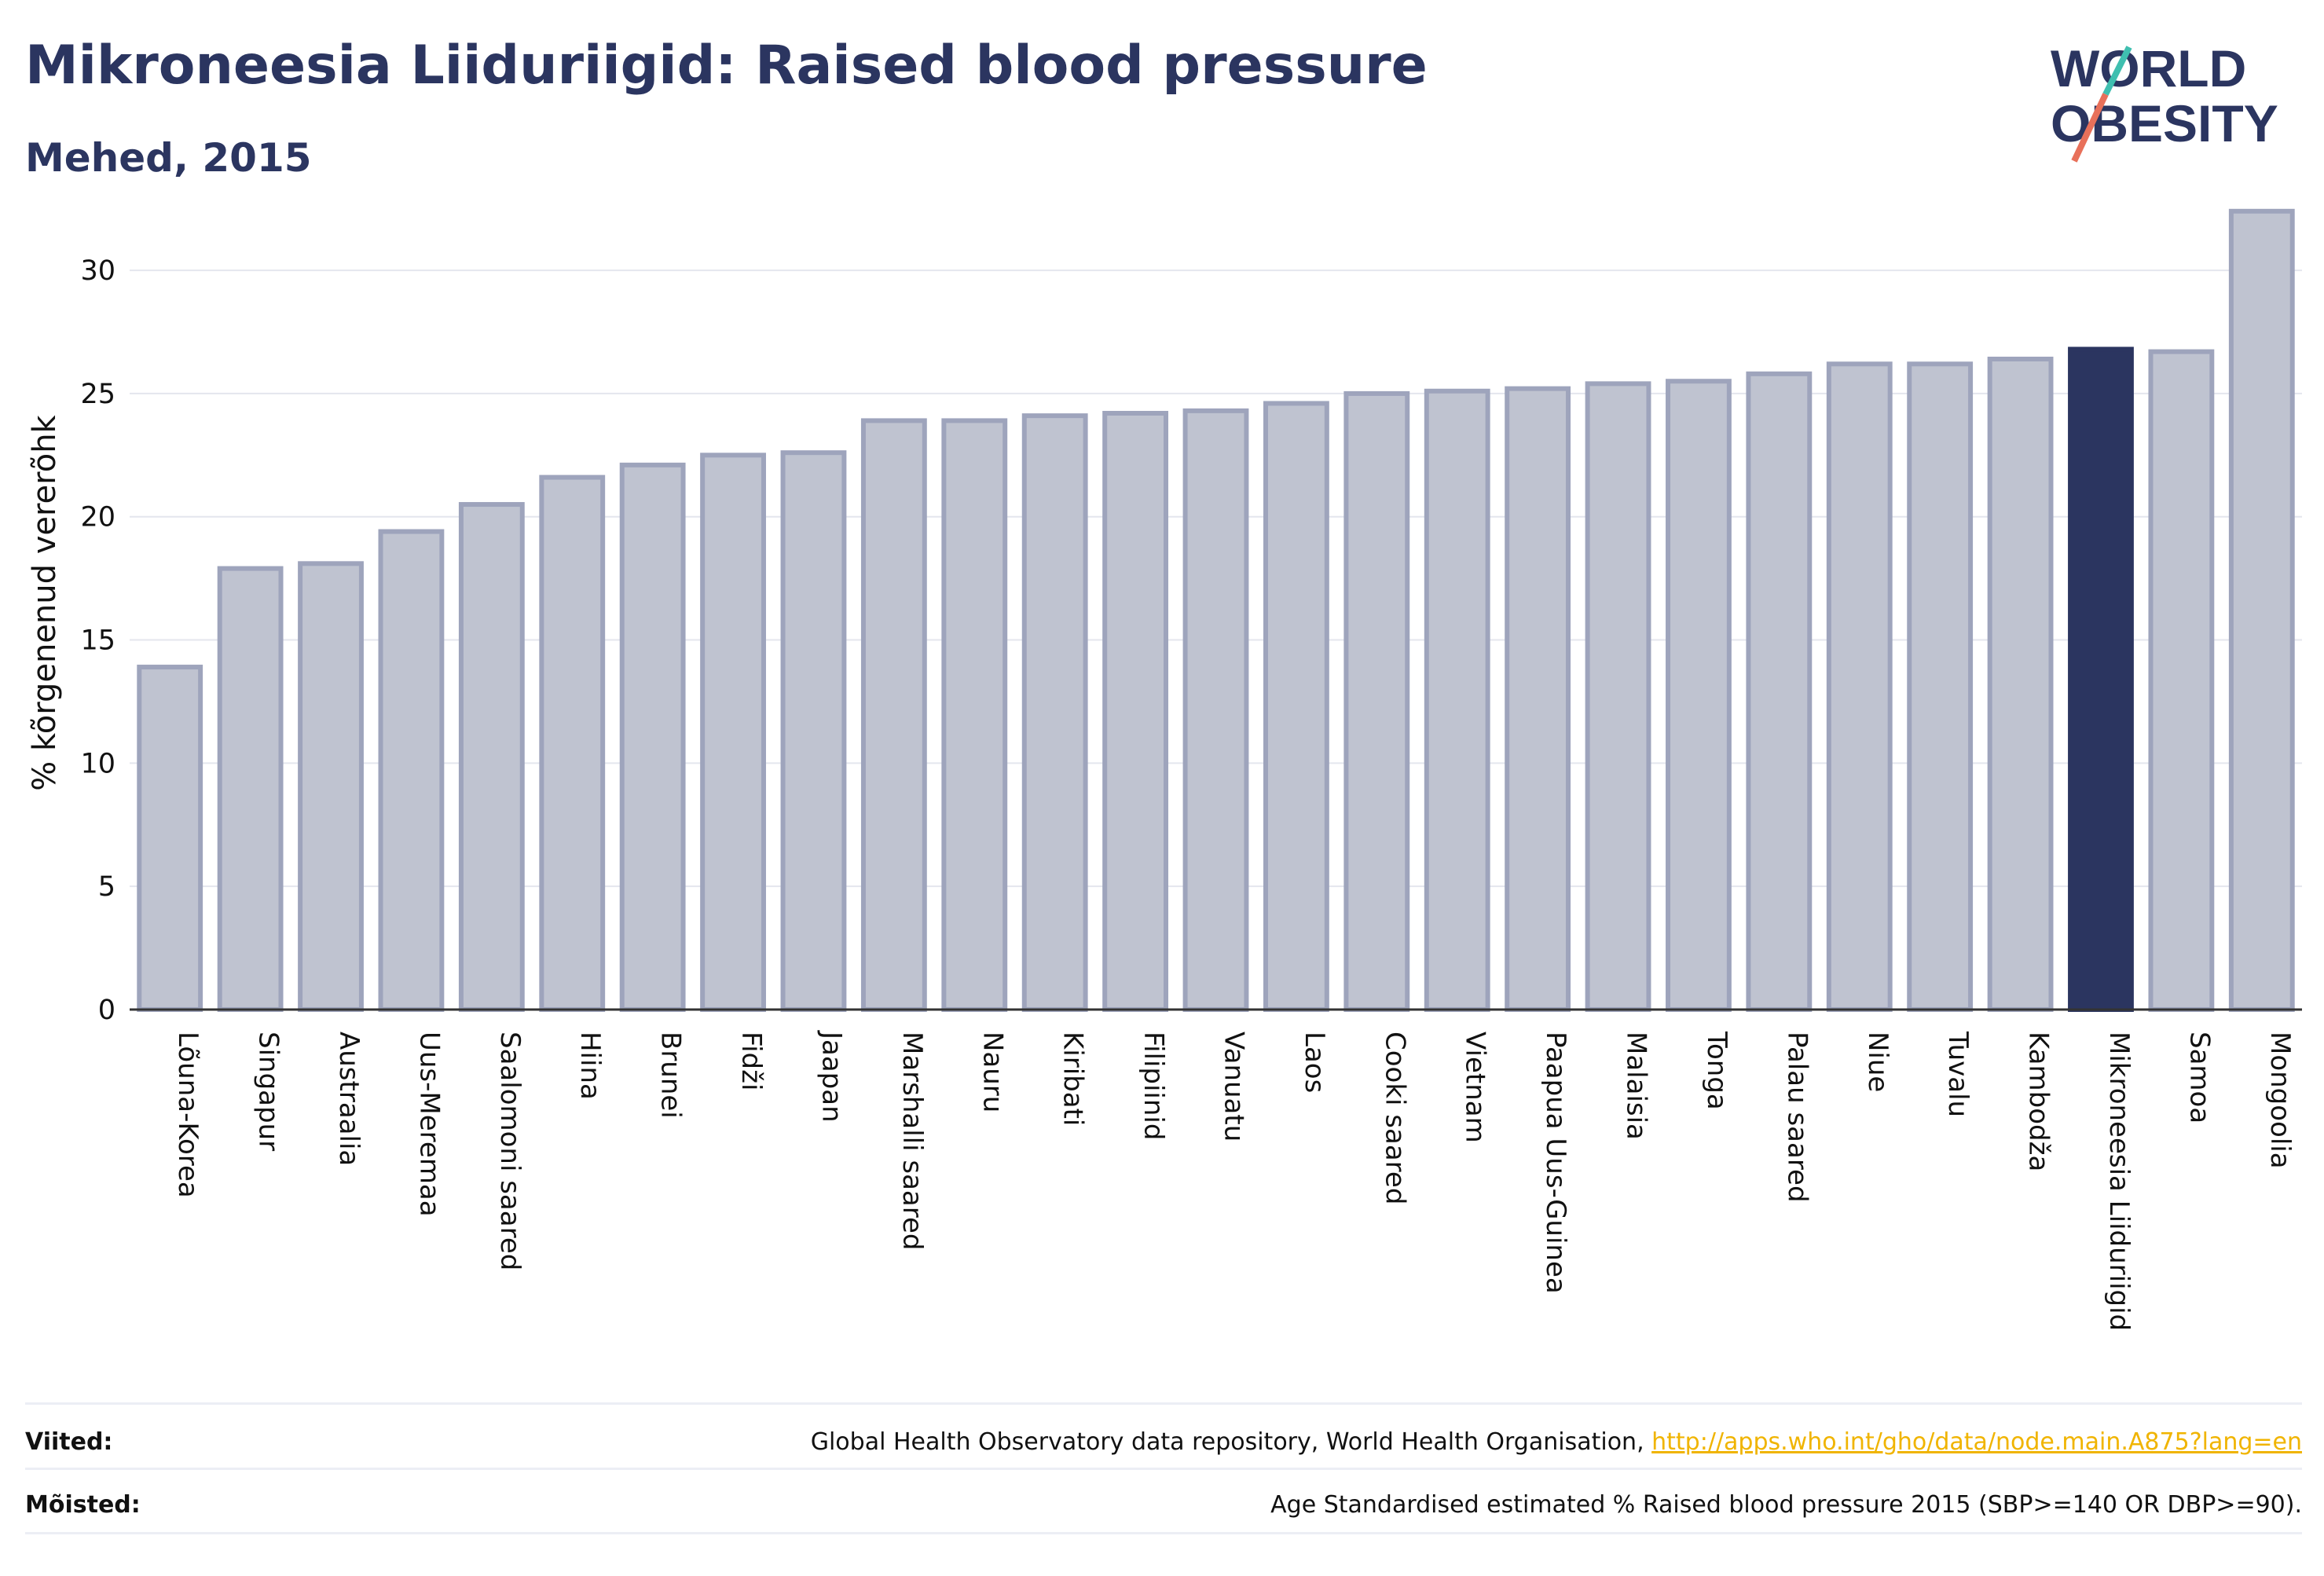 Image resolution: width=2324 pixels, height=1576 pixels. Describe the element at coordinates (2164, 101) in the screenshot. I see `world-obesity-logo: WORLD OBESITY` at that location.